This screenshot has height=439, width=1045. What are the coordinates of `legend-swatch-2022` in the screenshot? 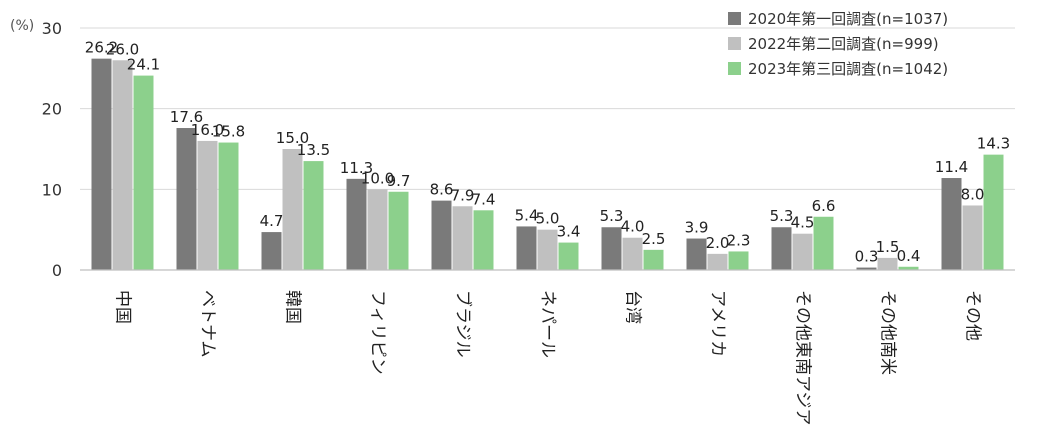 It's located at (734, 43).